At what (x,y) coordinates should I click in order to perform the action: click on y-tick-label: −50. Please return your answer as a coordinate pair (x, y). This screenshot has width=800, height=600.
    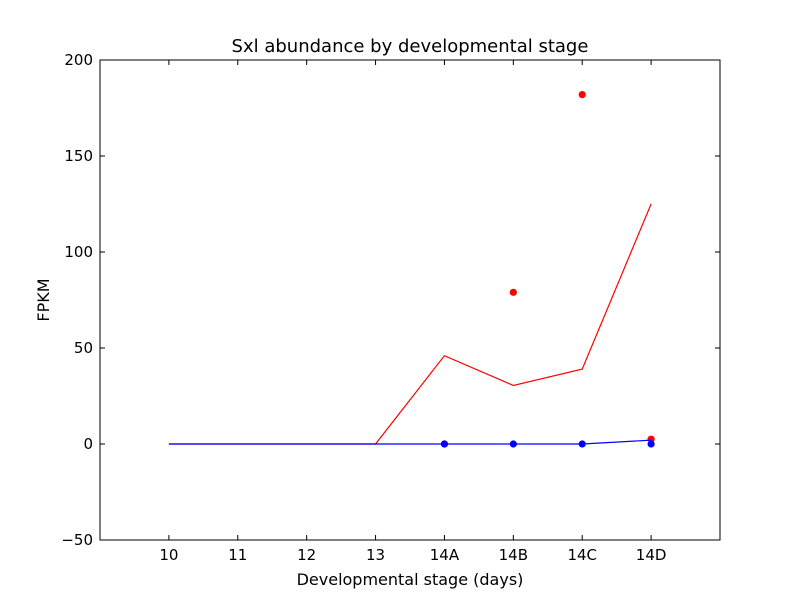
    Looking at the image, I should click on (77, 540).